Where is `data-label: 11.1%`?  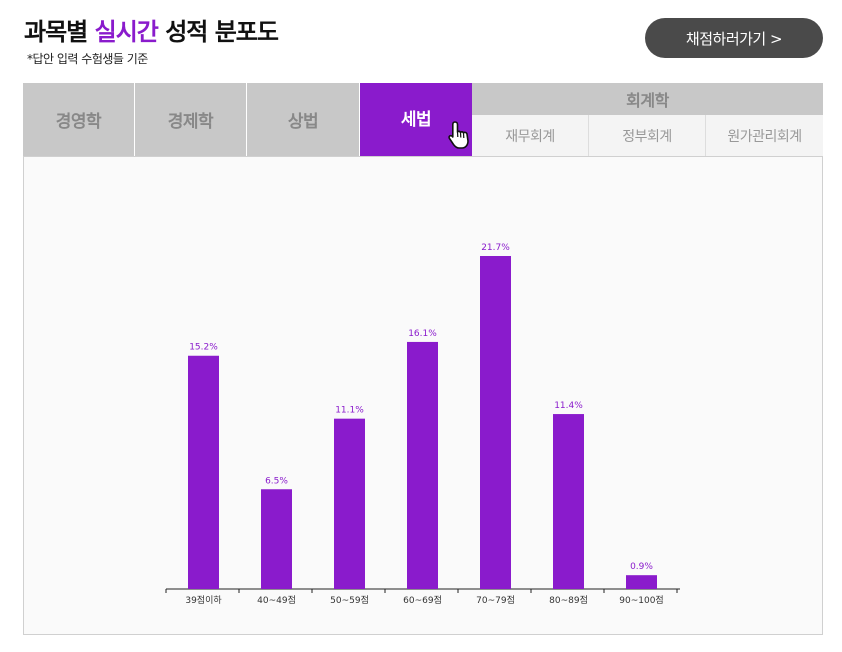
data-label: 11.1% is located at coordinates (349, 411).